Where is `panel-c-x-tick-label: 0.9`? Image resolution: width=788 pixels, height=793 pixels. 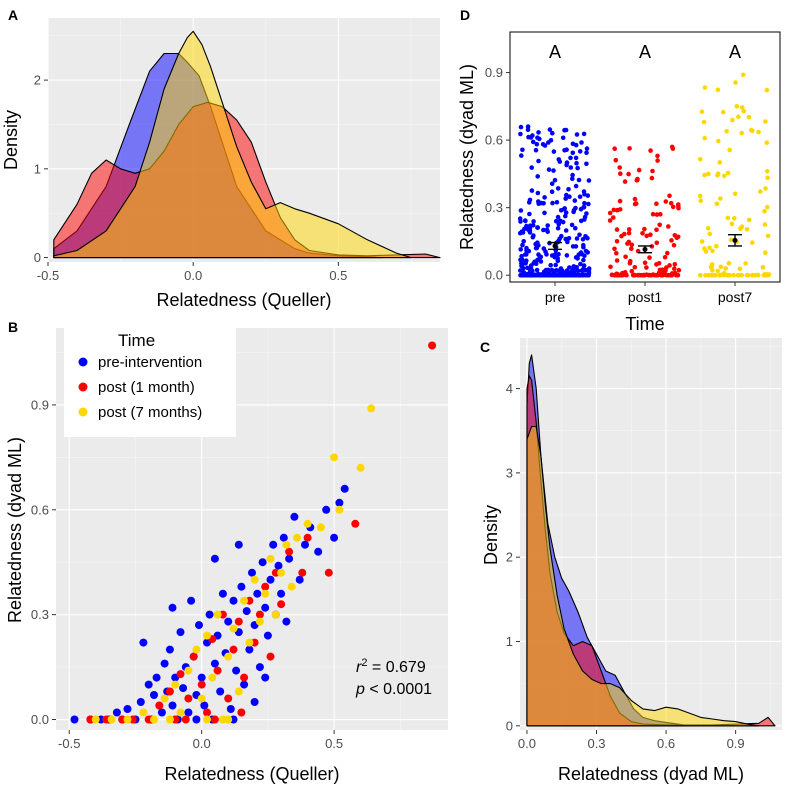 panel-c-x-tick-label: 0.9 is located at coordinates (736, 743).